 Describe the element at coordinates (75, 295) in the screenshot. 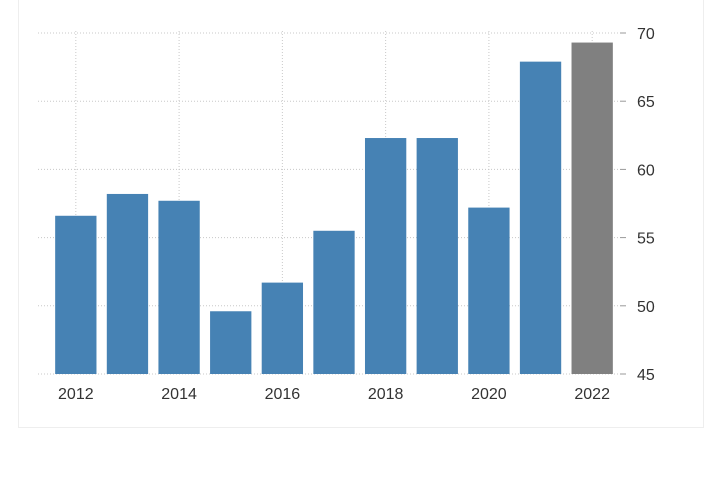

I see `bar-2012` at that location.